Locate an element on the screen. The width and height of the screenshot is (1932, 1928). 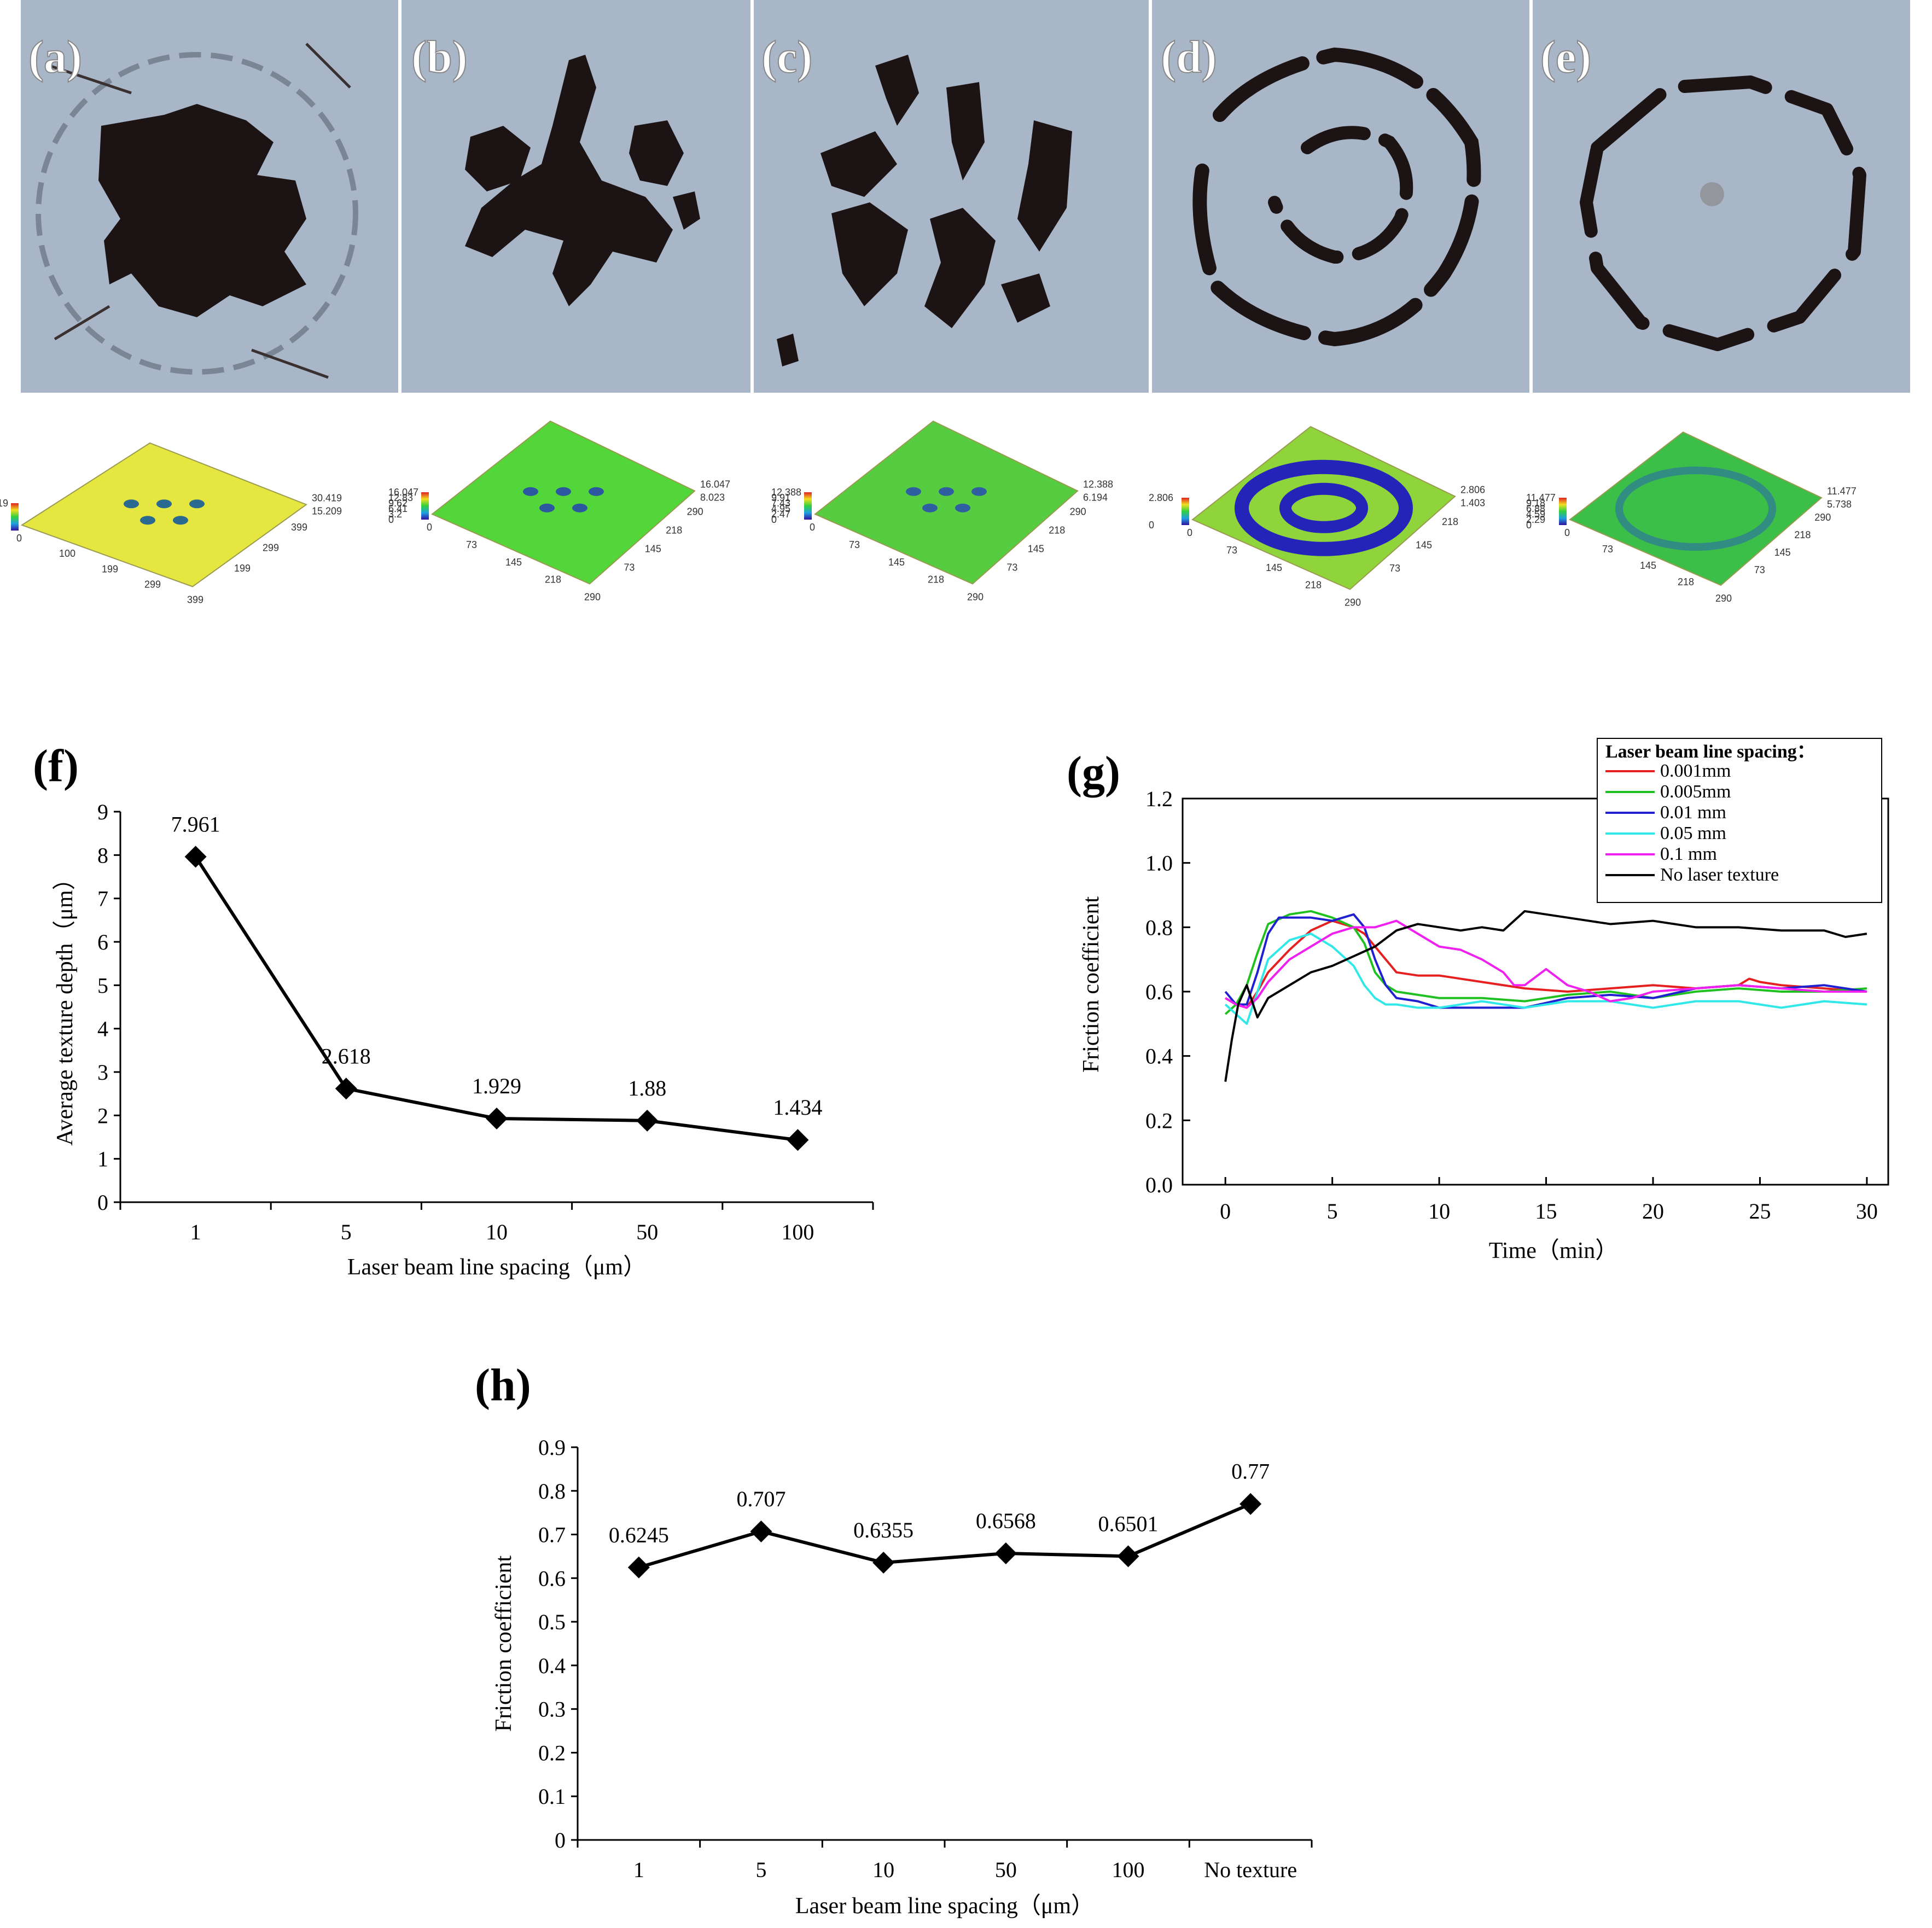
outer-ring-texture is located at coordinates (1336, 197).